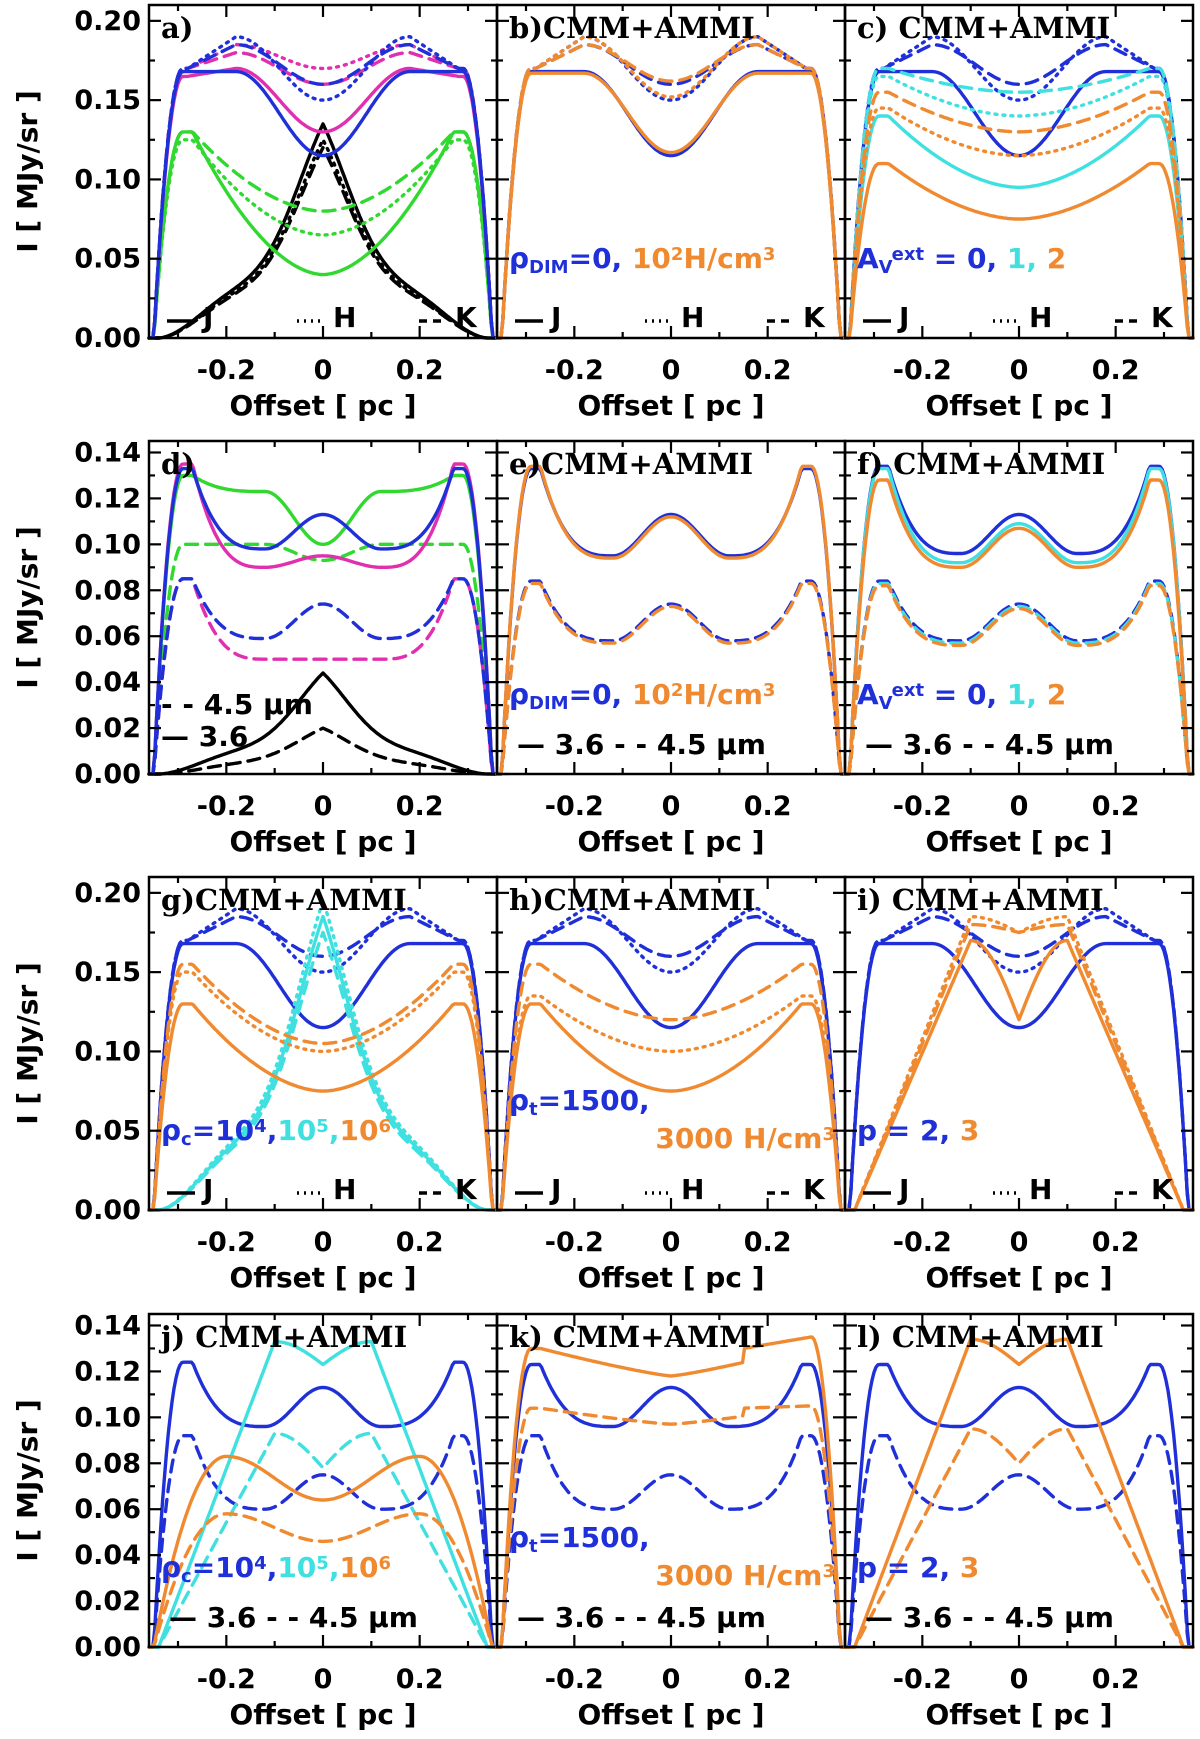  What do you see at coordinates (980, 1337) in the screenshot?
I see `panel-title: l) CMM+AMMI` at bounding box center [980, 1337].